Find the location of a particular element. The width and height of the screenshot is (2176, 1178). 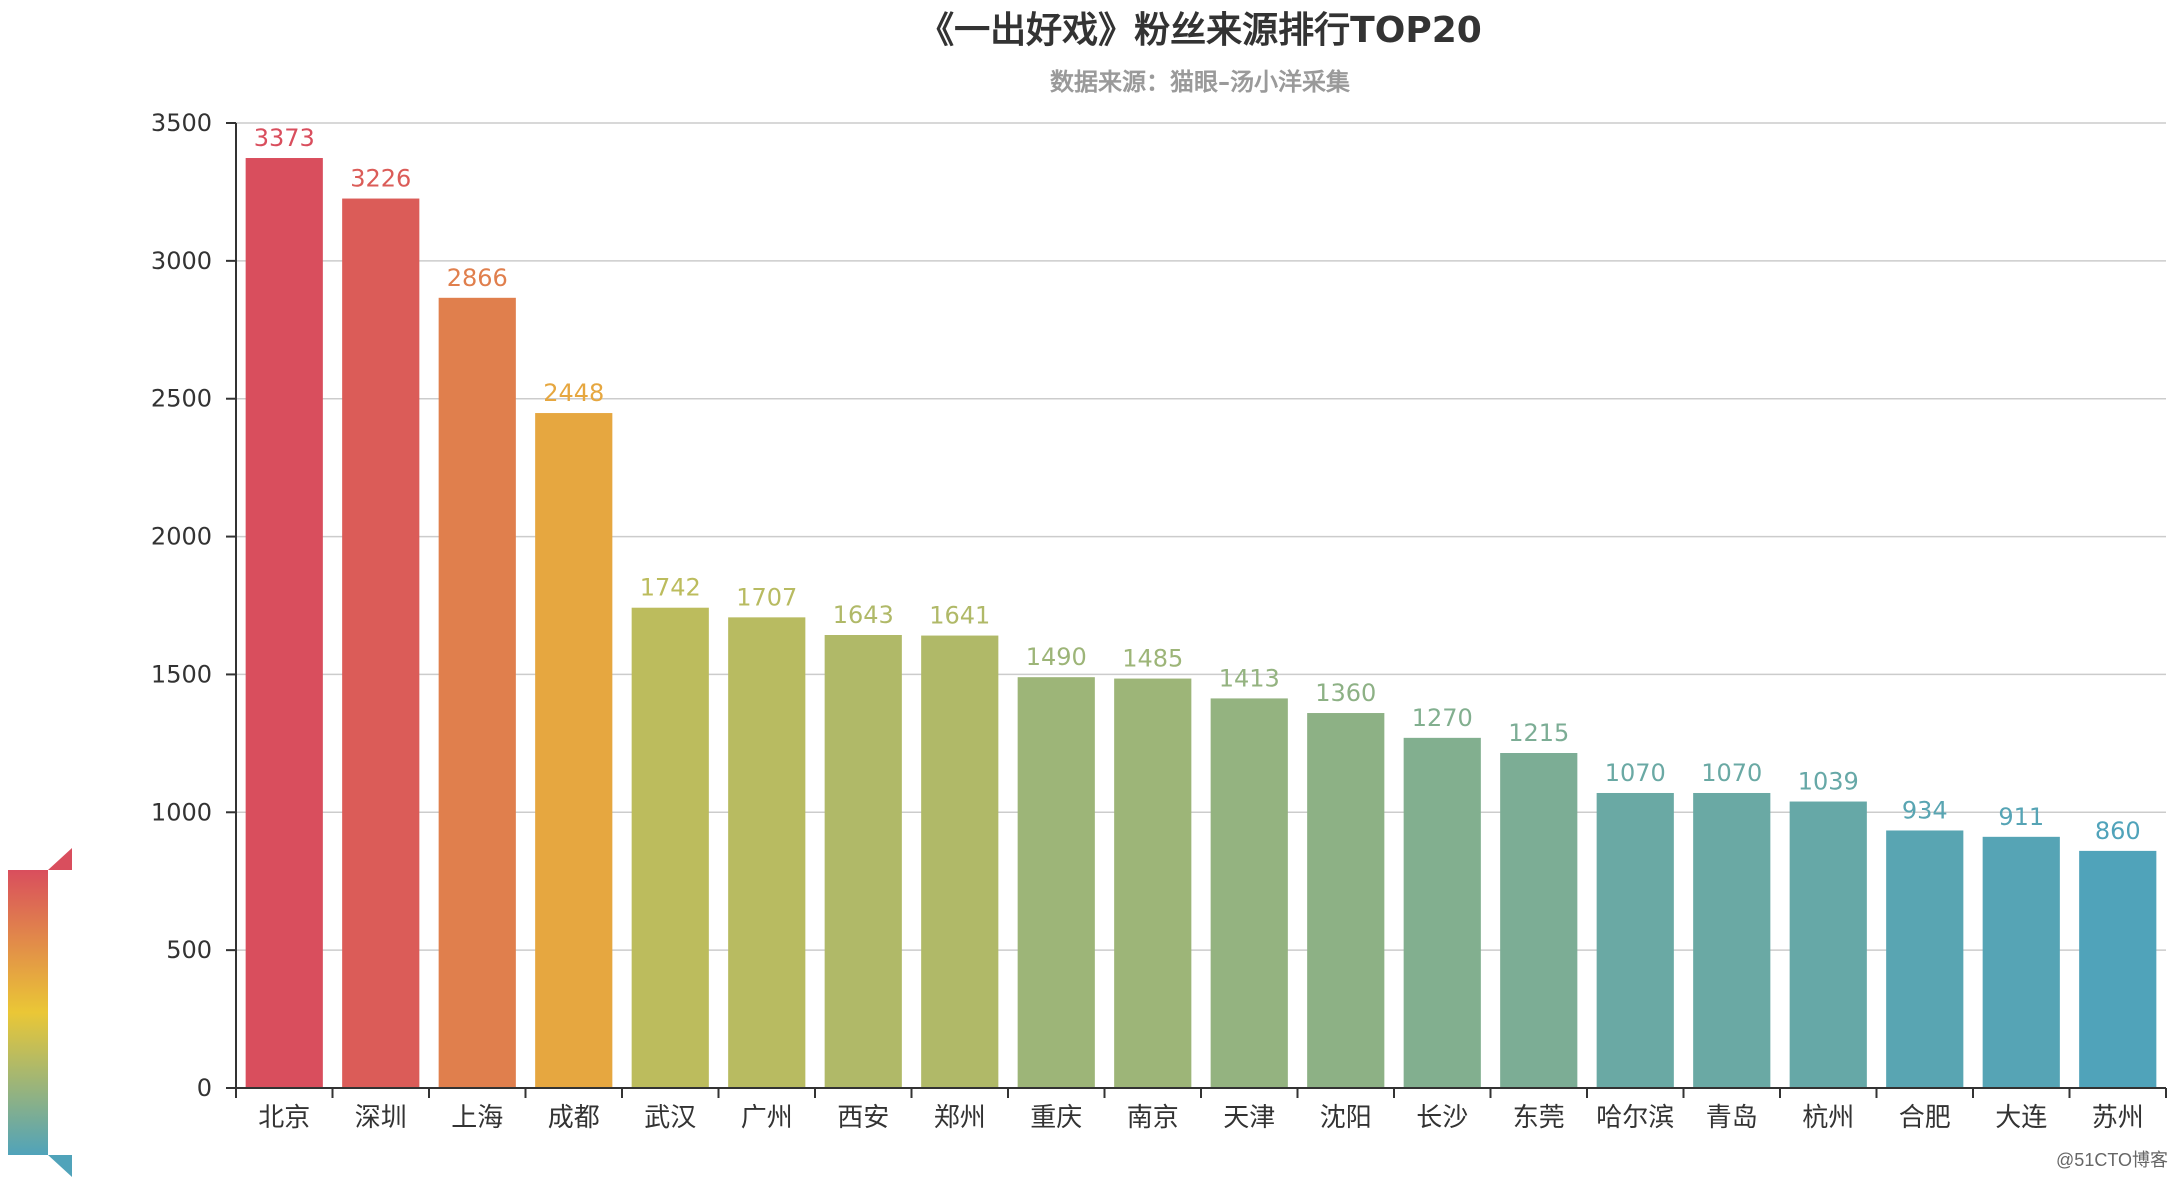

data-label: 1643 is located at coordinates (863, 615).